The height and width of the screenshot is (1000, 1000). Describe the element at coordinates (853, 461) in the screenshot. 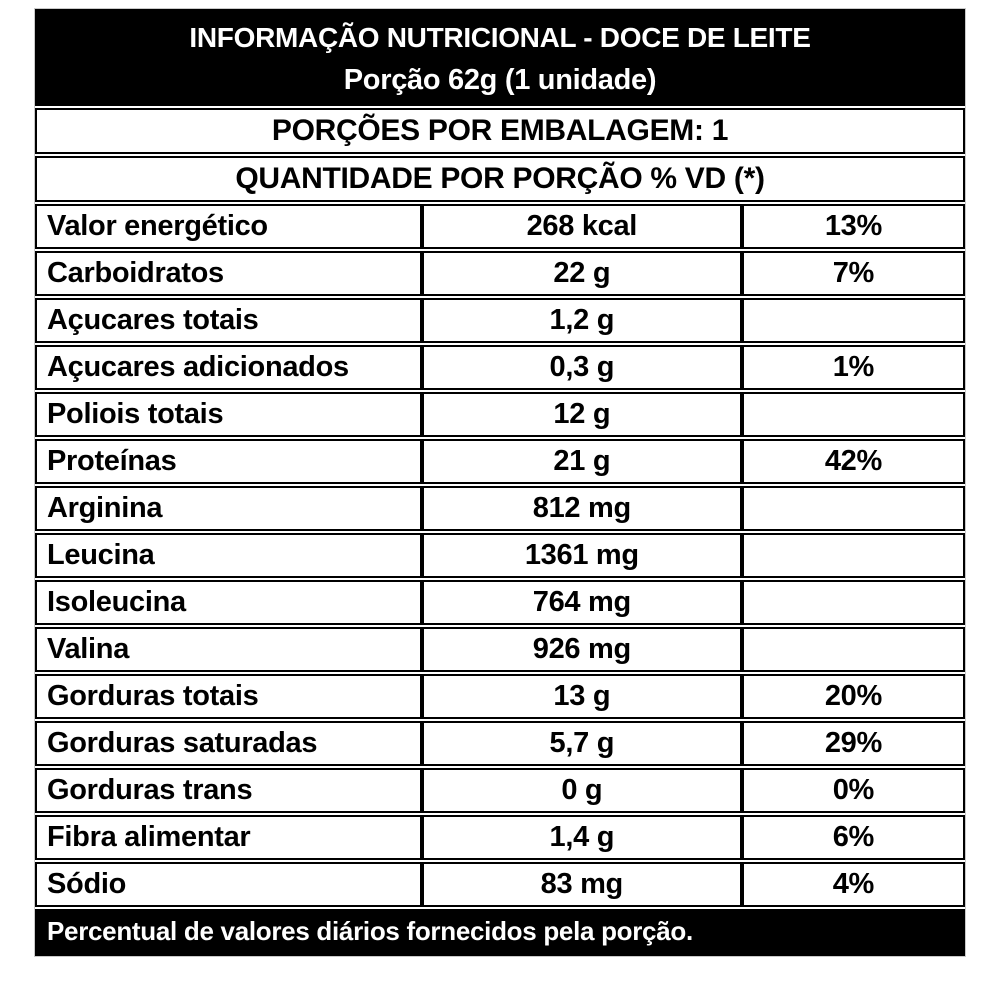

I see `nutrient-dv: 42%` at that location.